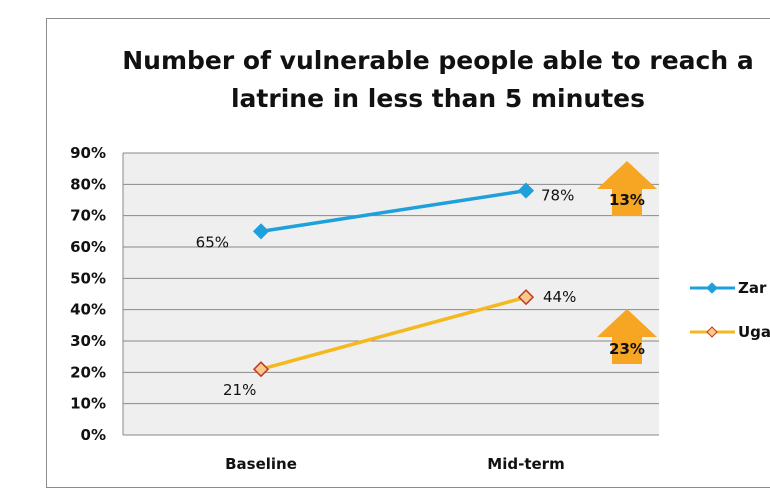 This screenshot has width=770, height=488. What do you see at coordinates (88, 216) in the screenshot?
I see `y-tick-label: 70%` at bounding box center [88, 216].